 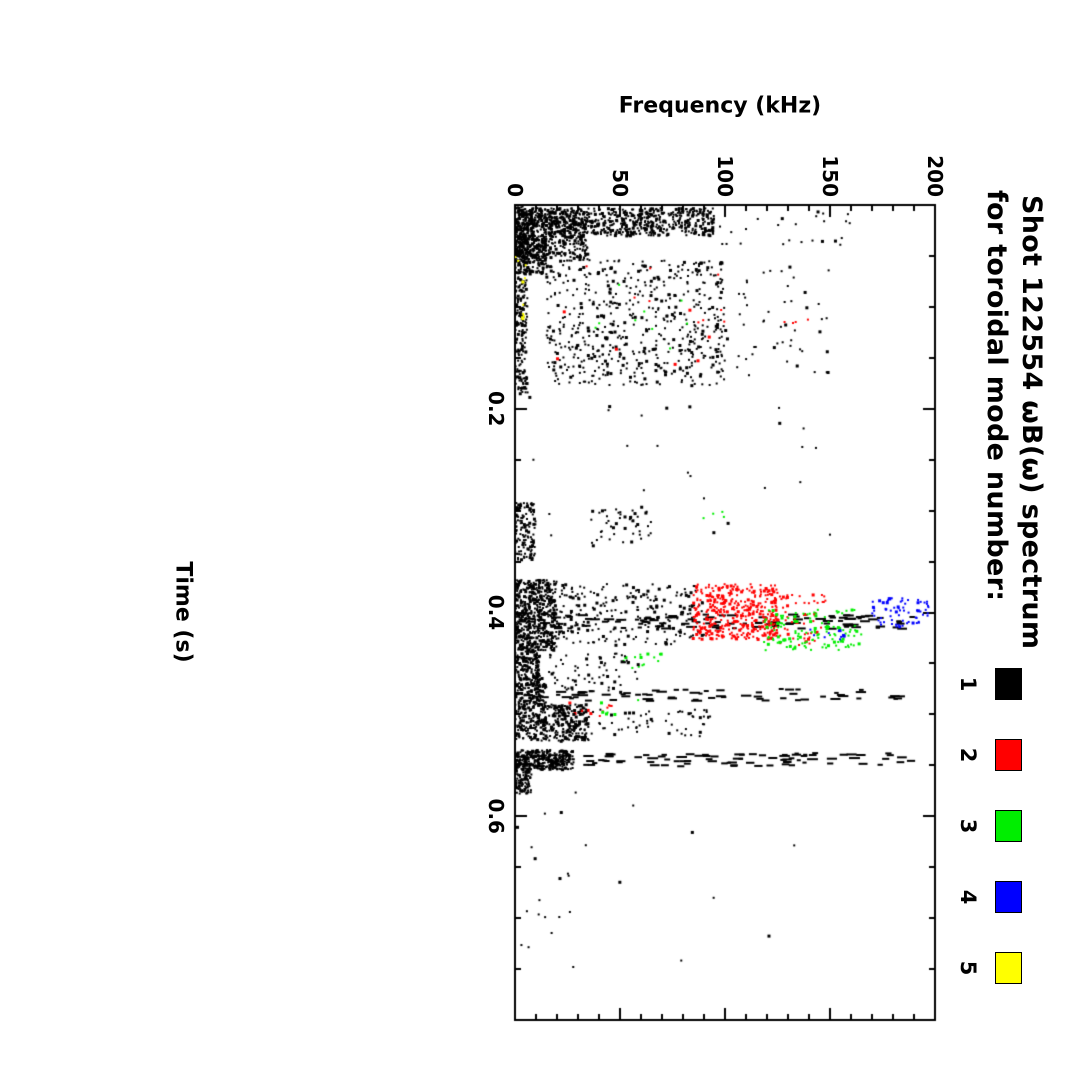 I want to click on x-axis-label: Time (s), so click(x=183, y=612).